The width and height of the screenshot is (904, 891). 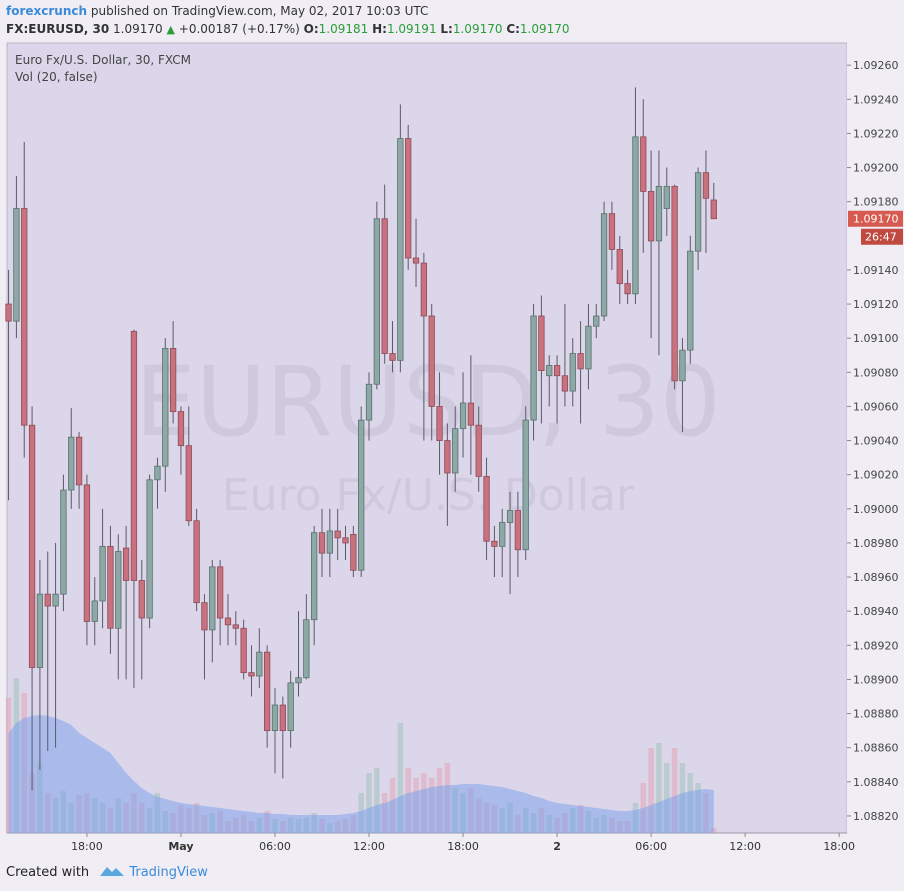 What do you see at coordinates (103, 60) in the screenshot?
I see `legend-series: Euro Fx/U.S. Dollar, 30, FXCM` at bounding box center [103, 60].